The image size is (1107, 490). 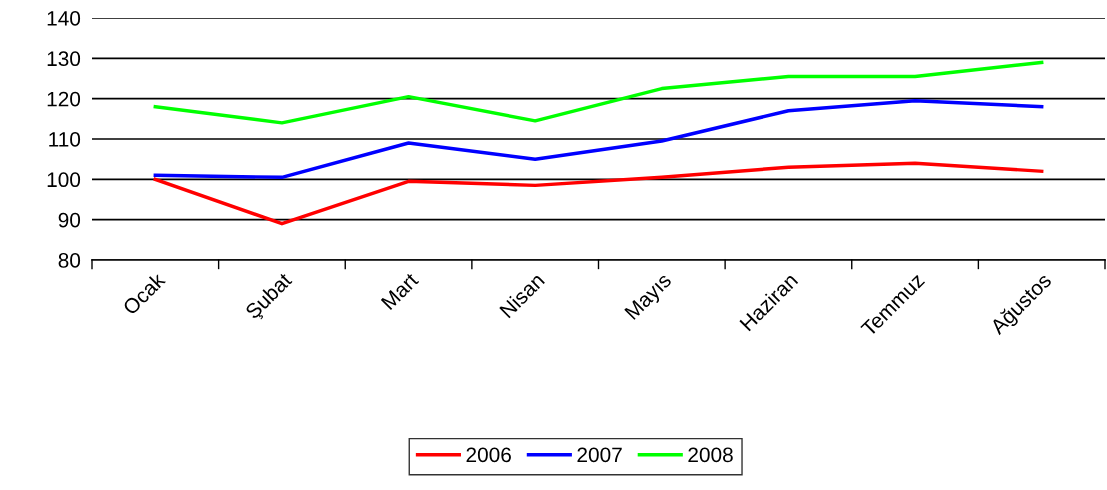 What do you see at coordinates (64, 99) in the screenshot?
I see `y-tick-label: 120` at bounding box center [64, 99].